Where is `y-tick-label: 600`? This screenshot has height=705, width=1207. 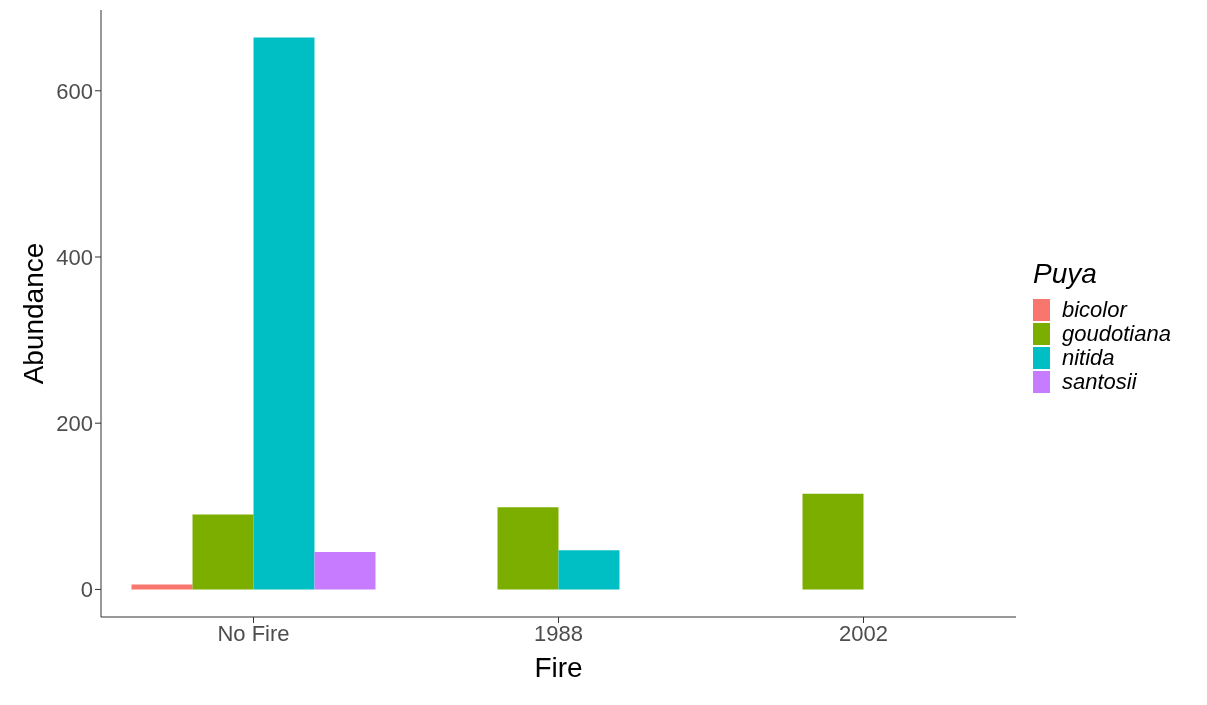
y-tick-label: 600 is located at coordinates (74, 91).